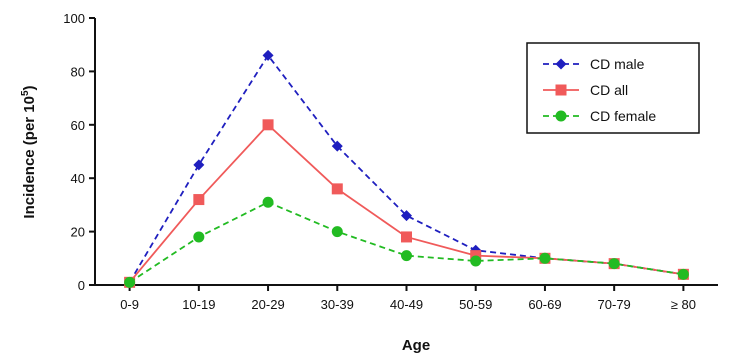  I want to click on x-tick-label-4: 40-49, so click(406, 304).